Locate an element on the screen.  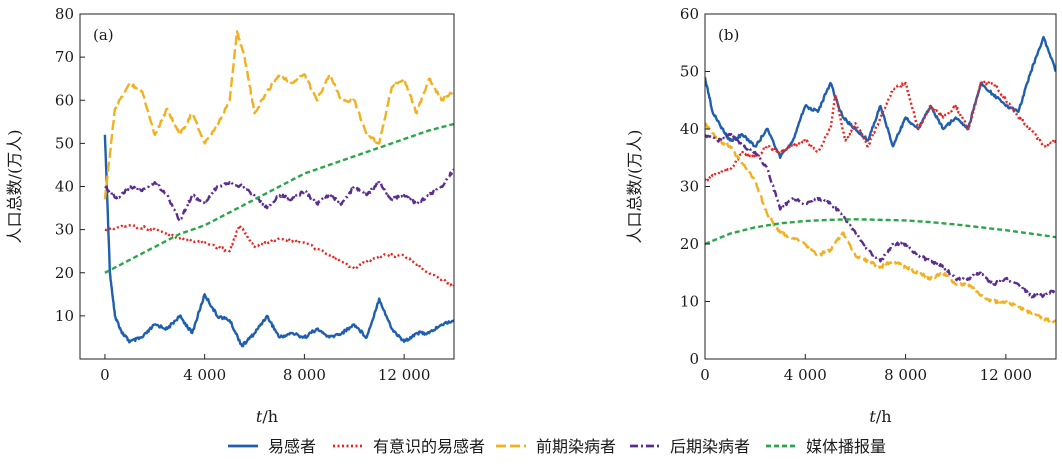
panel-label: (a) is located at coordinates (103, 35).